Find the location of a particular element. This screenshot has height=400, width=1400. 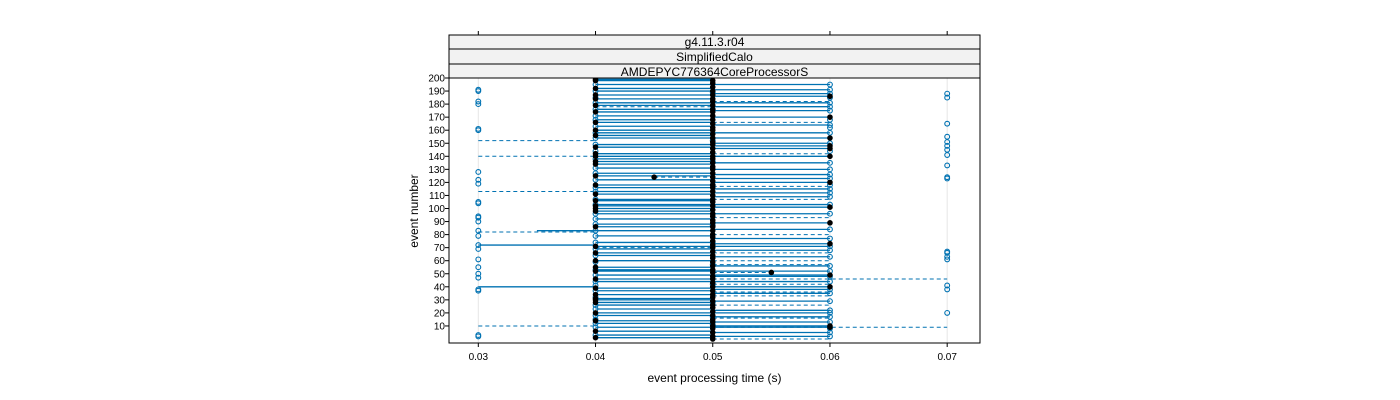

strip-3-label: AMDEPYC776364CoreProcessorS is located at coordinates (714, 72).